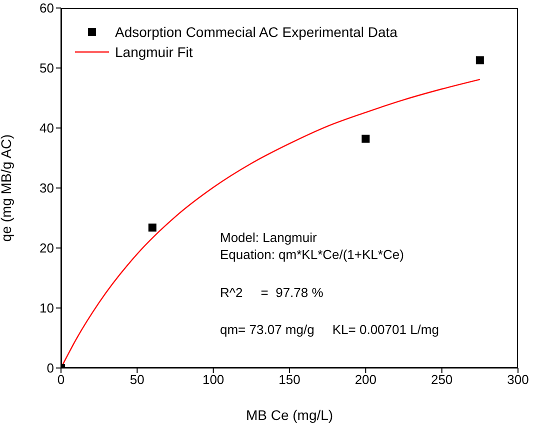  Describe the element at coordinates (441, 380) in the screenshot. I see `x-tick-label: 250` at that location.